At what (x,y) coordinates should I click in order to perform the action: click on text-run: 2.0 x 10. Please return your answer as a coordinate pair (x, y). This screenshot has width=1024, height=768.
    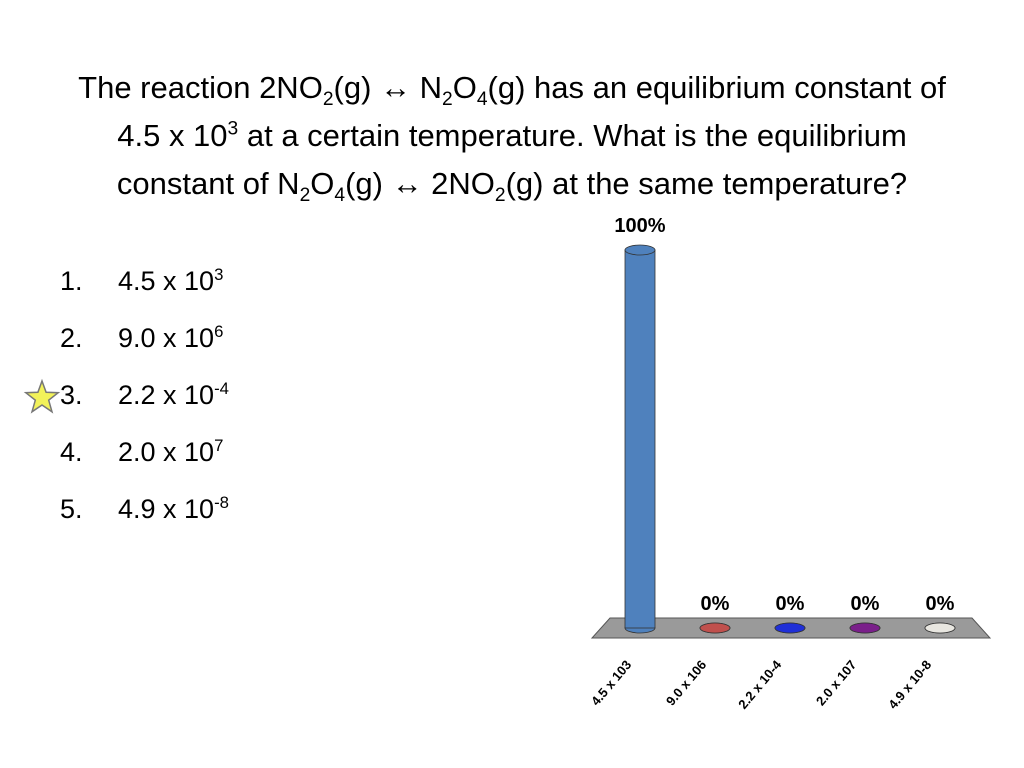
    Looking at the image, I should click on (166, 452).